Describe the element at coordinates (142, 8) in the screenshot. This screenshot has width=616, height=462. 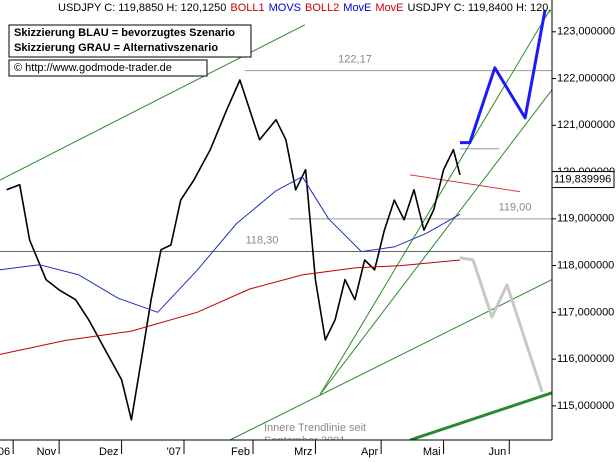
I see `header-part: USDJPY C: 119,8850 H: 120,1250` at that location.